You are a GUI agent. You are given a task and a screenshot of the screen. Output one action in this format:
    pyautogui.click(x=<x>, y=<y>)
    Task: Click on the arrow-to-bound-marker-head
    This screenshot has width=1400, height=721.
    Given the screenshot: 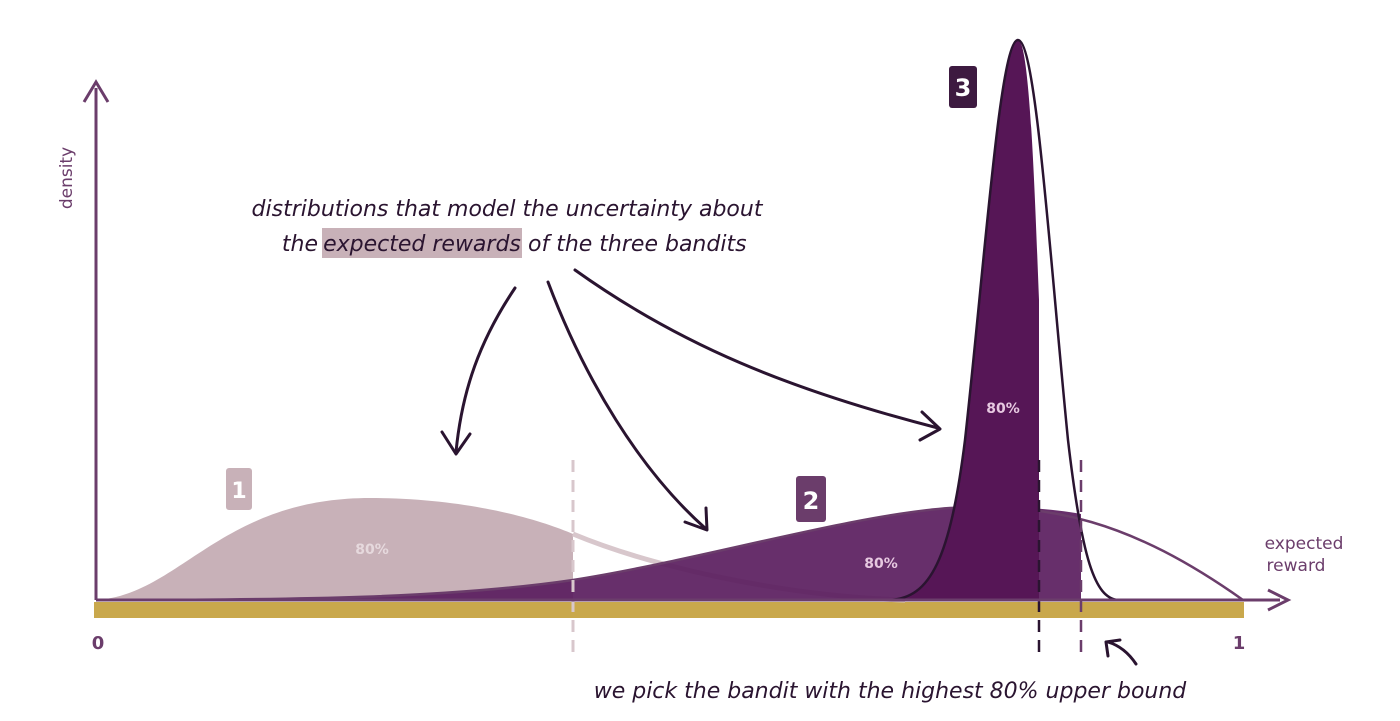 What is the action you would take?
    pyautogui.click(x=1113, y=648)
    